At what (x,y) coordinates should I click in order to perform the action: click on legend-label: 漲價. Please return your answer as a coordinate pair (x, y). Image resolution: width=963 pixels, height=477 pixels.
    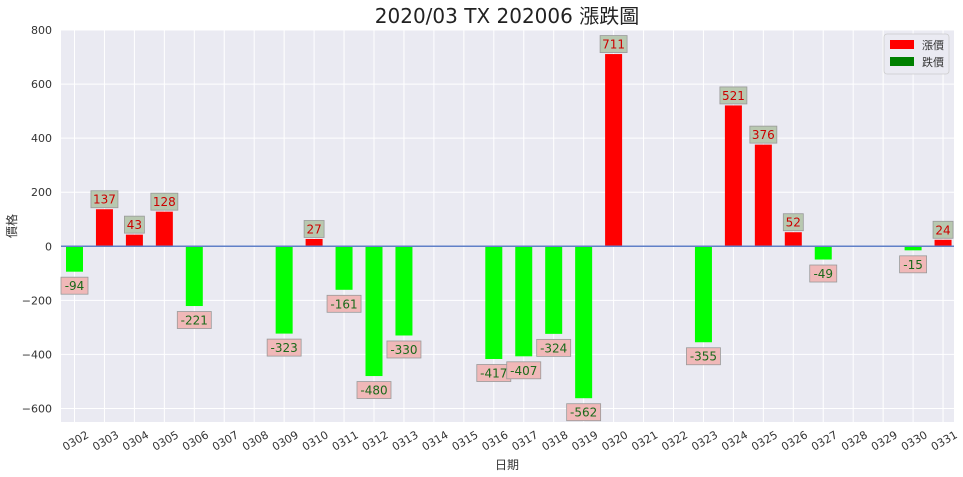
    Looking at the image, I should click on (933, 45).